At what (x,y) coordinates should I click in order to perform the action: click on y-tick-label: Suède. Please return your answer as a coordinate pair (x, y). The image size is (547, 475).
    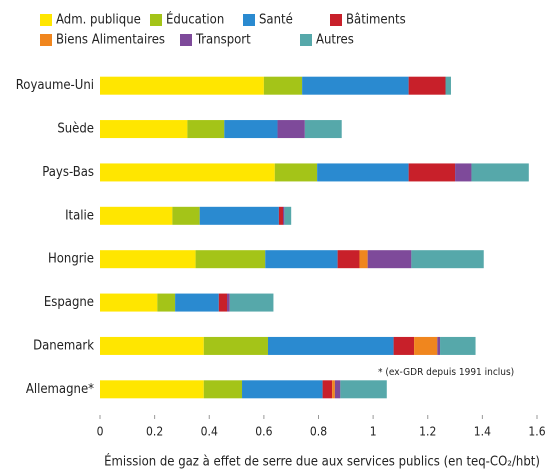
    Looking at the image, I should click on (75, 129).